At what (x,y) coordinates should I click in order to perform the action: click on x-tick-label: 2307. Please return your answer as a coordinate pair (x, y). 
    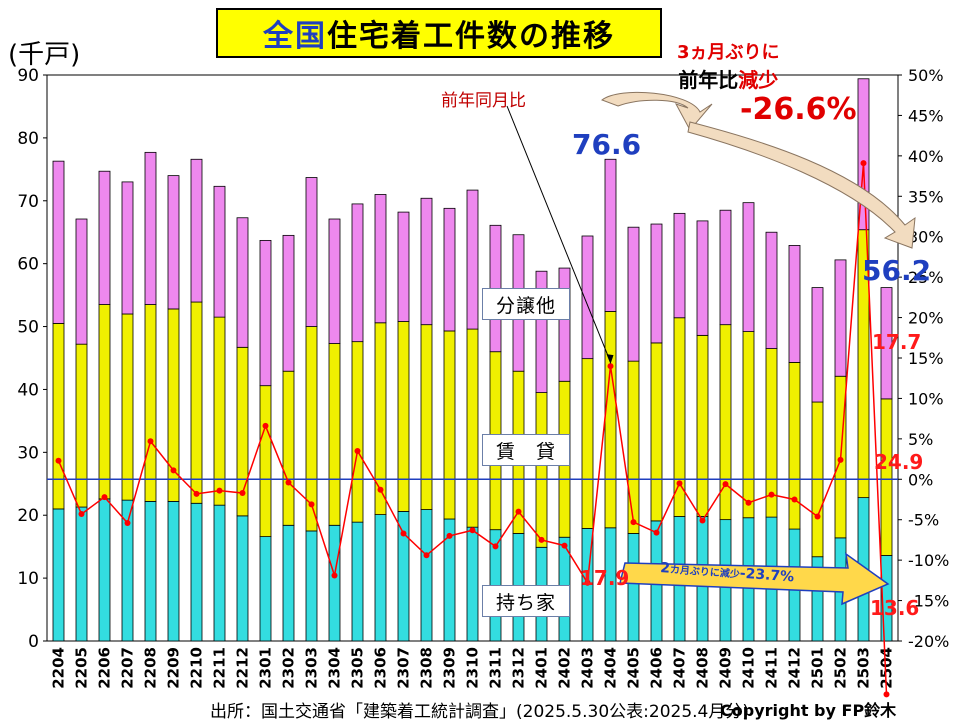
    Looking at the image, I should click on (404, 668).